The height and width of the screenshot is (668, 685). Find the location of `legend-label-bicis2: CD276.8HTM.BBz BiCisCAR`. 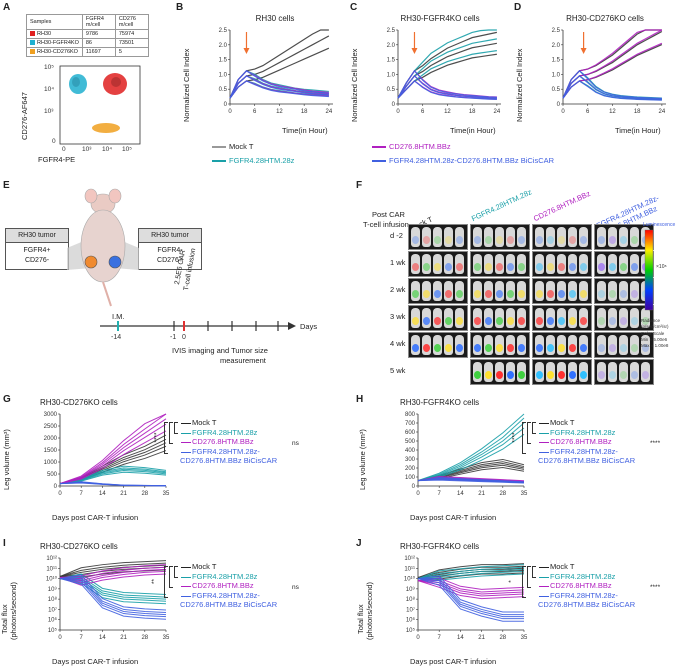

legend-label-bicis2: CD276.8HTM.BBz BiCisCAR is located at coordinates (587, 604).